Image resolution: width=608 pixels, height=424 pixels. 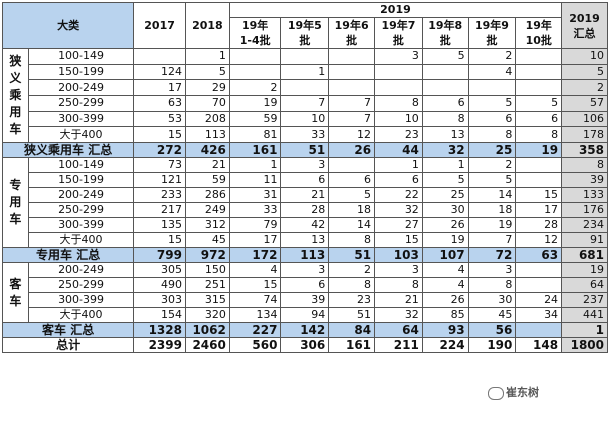 I want to click on value-cell: 51, so click(x=352, y=315).